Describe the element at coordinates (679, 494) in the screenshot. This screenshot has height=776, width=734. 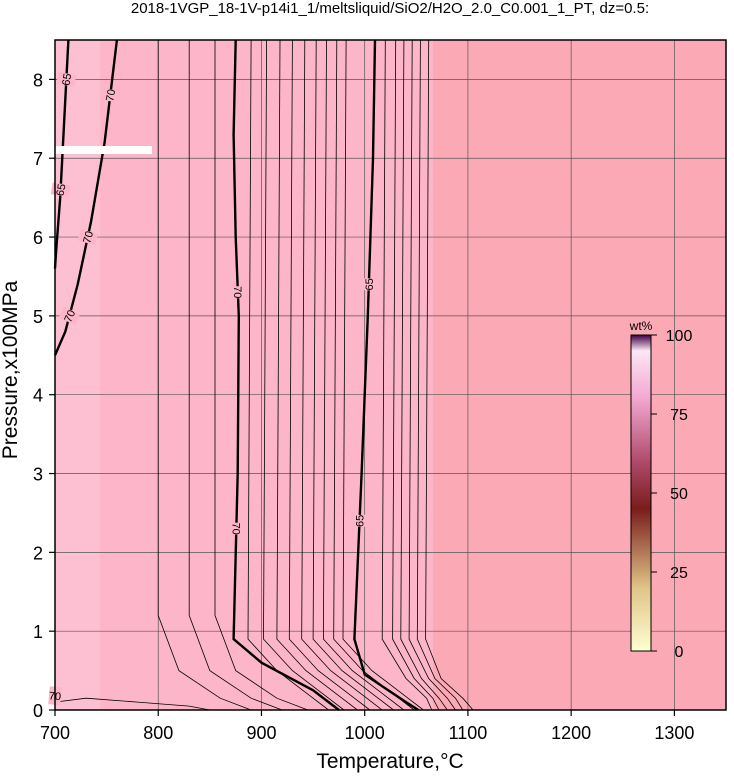
I see `colorbar-tick-label: 50` at that location.